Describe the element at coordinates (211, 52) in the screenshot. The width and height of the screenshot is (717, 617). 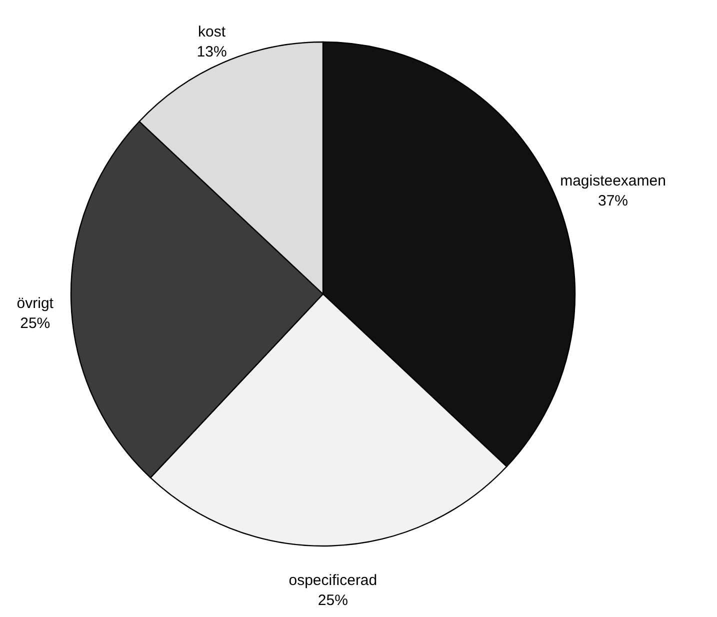
I see `data-label: 13%` at that location.